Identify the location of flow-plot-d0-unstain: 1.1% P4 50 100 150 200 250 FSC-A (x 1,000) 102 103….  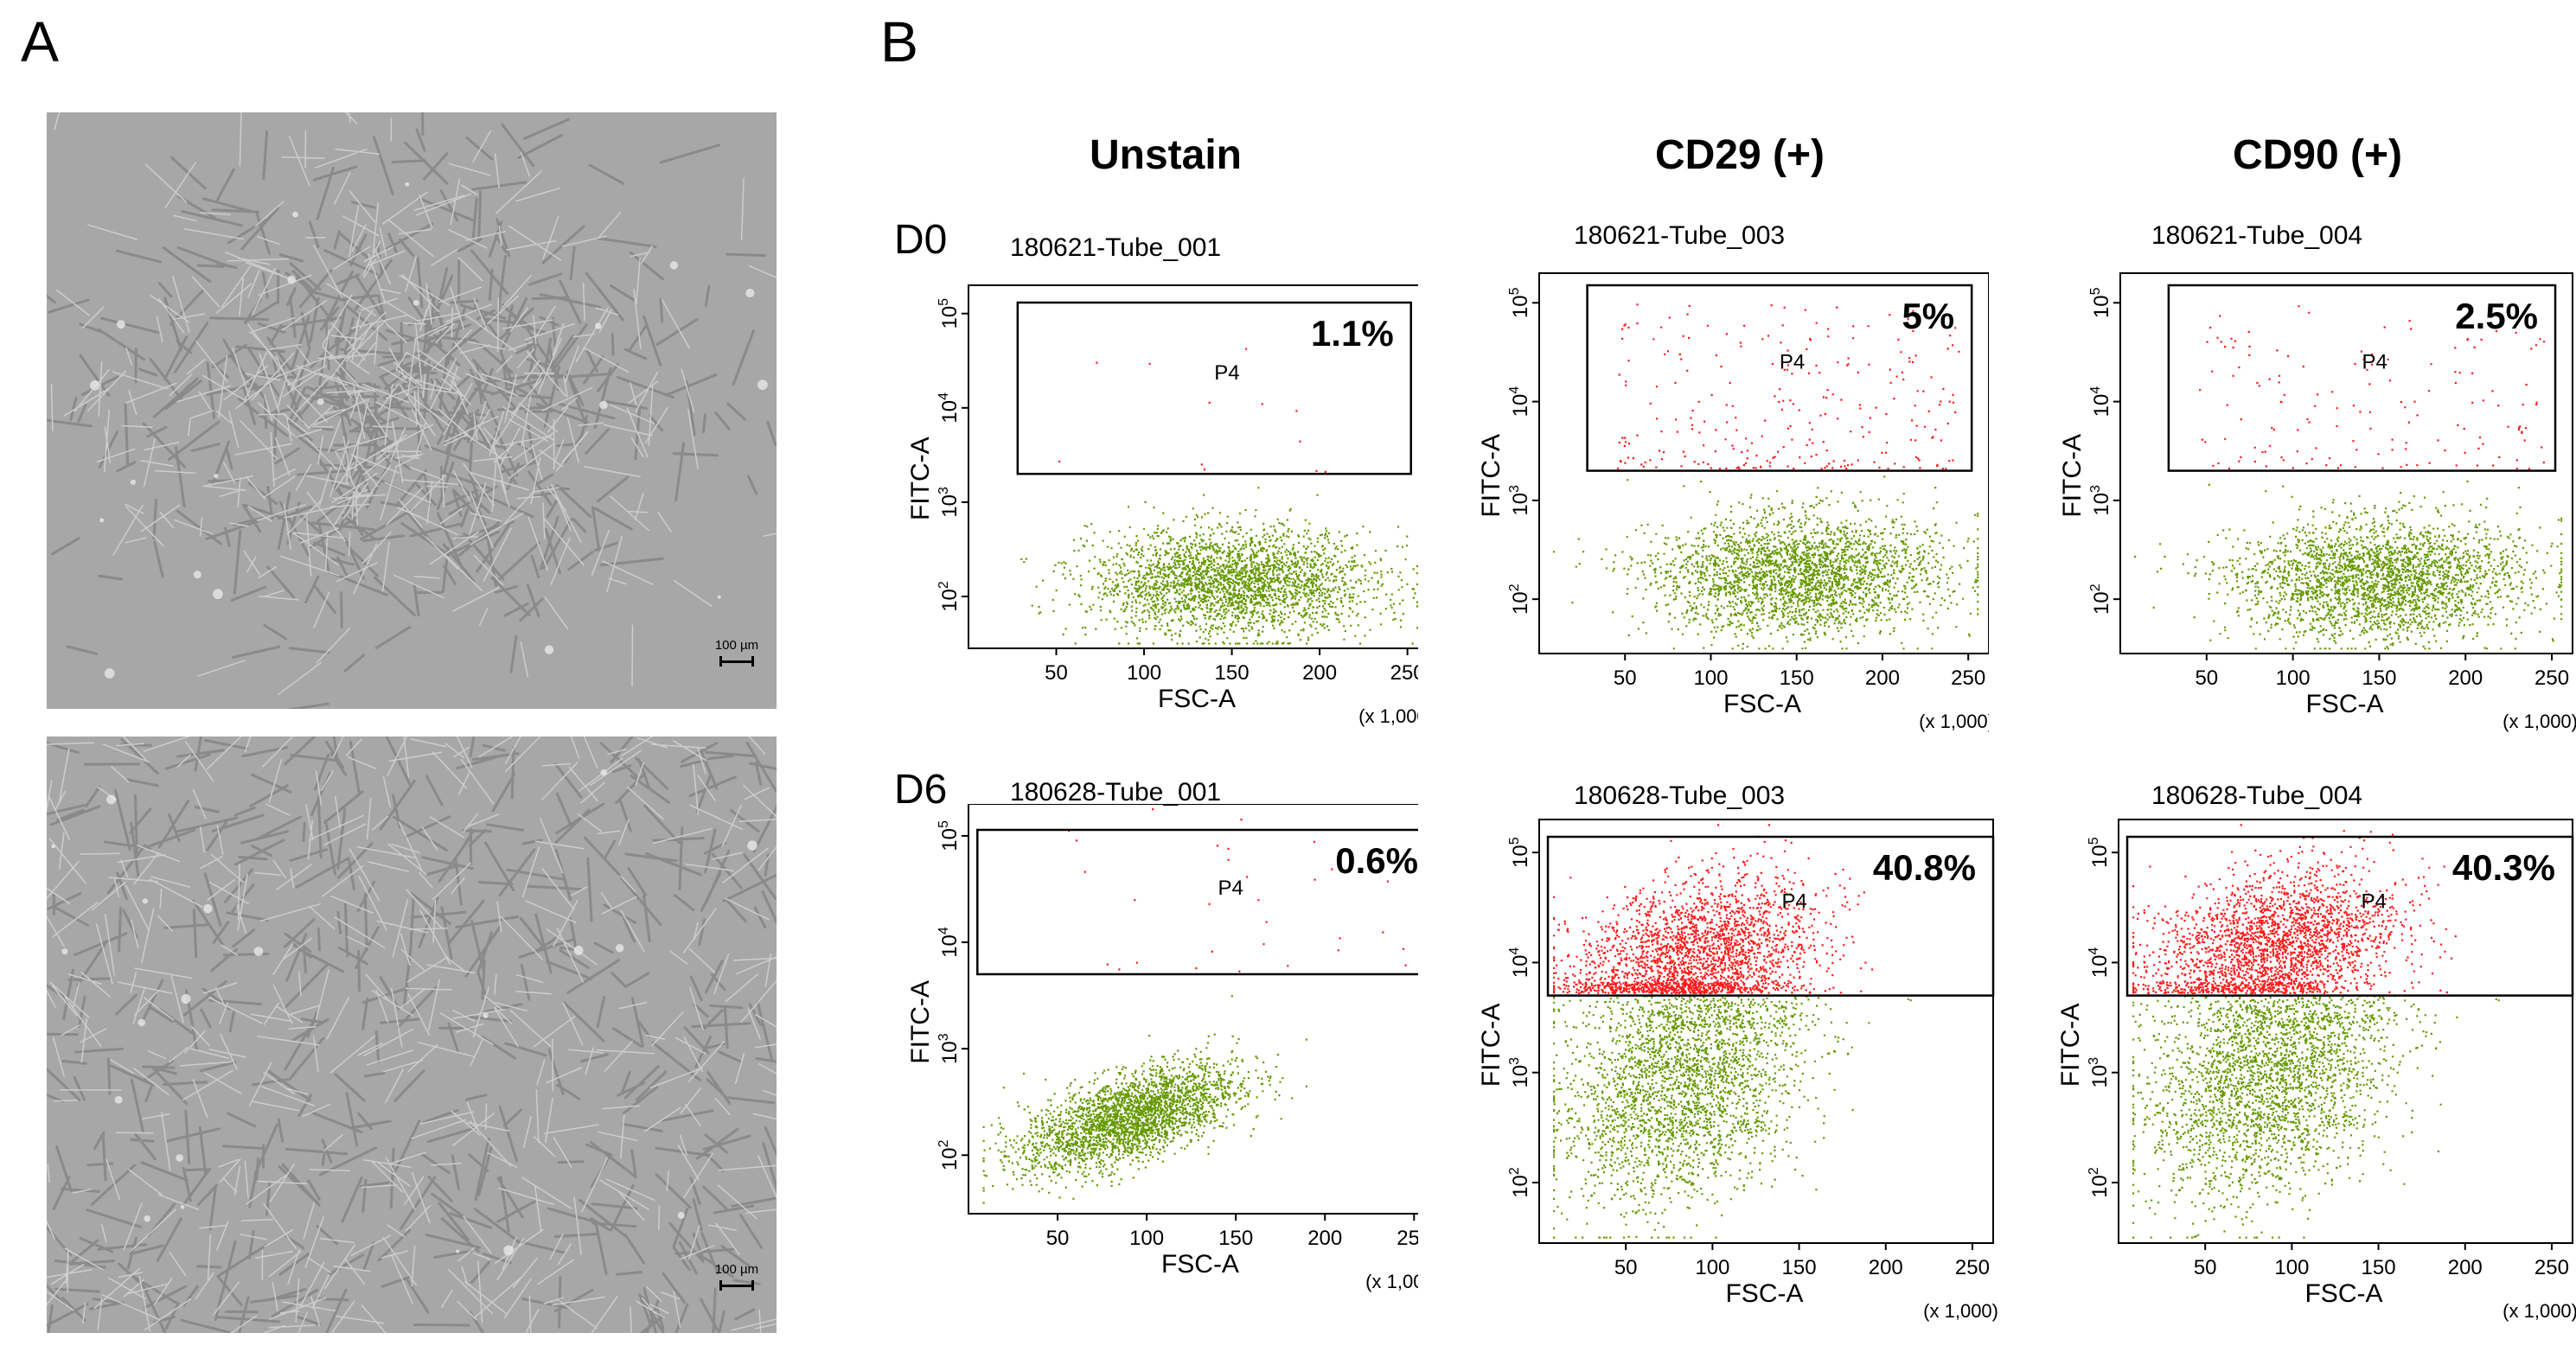
(1162, 506).